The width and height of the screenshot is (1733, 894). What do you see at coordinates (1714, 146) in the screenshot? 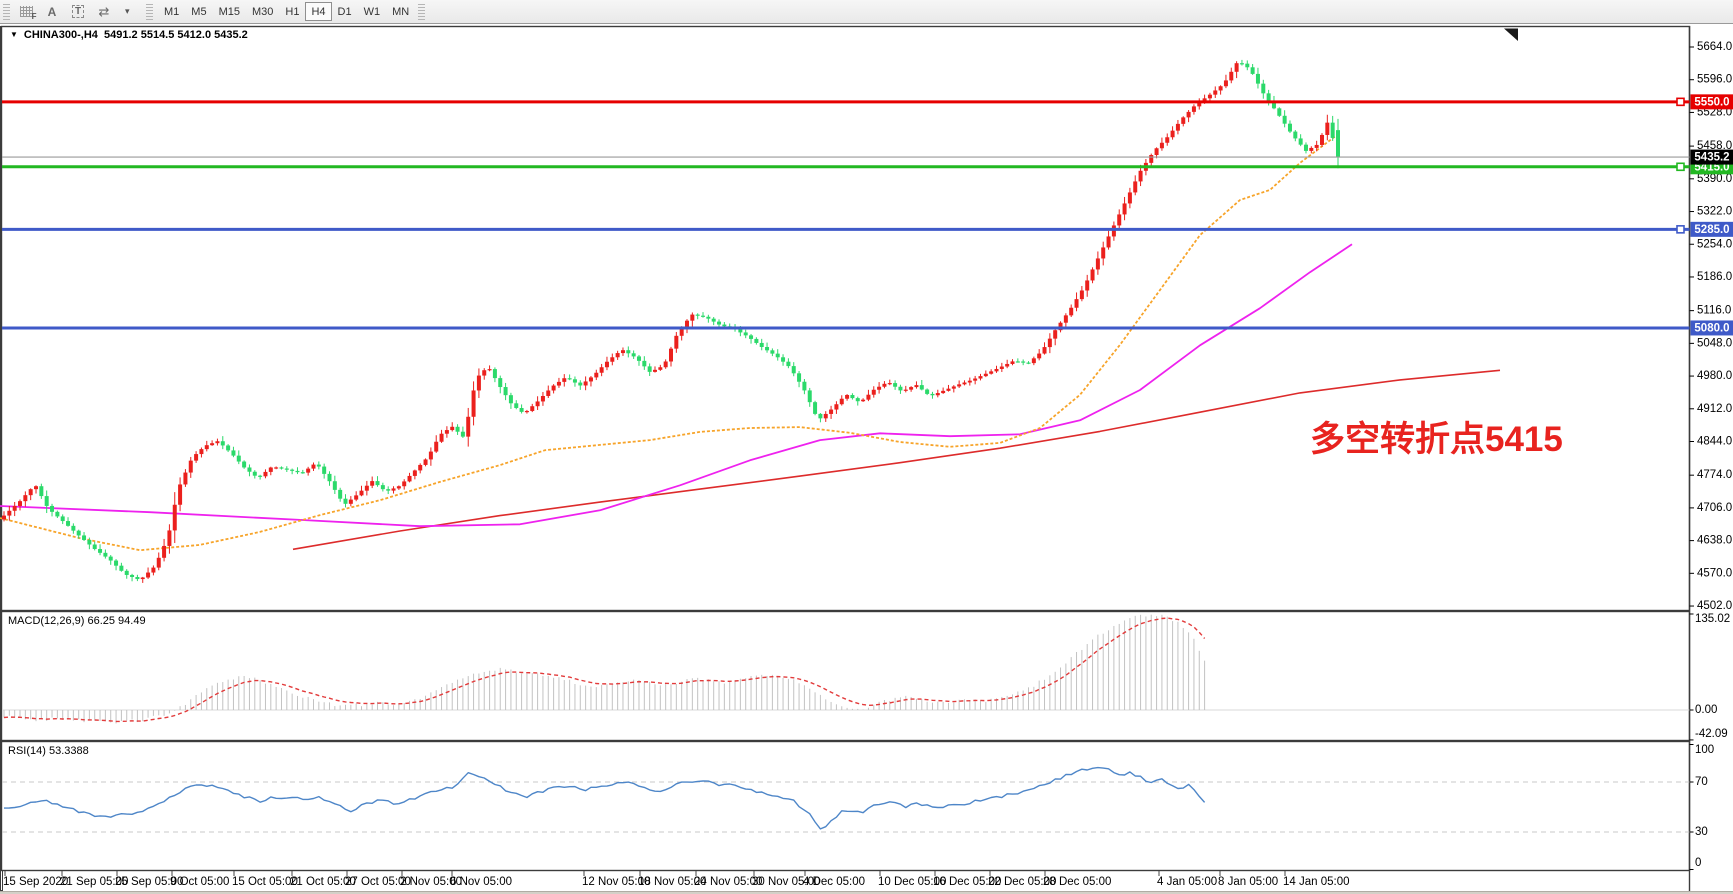
I see `svg-text: 5458.0` at bounding box center [1714, 146].